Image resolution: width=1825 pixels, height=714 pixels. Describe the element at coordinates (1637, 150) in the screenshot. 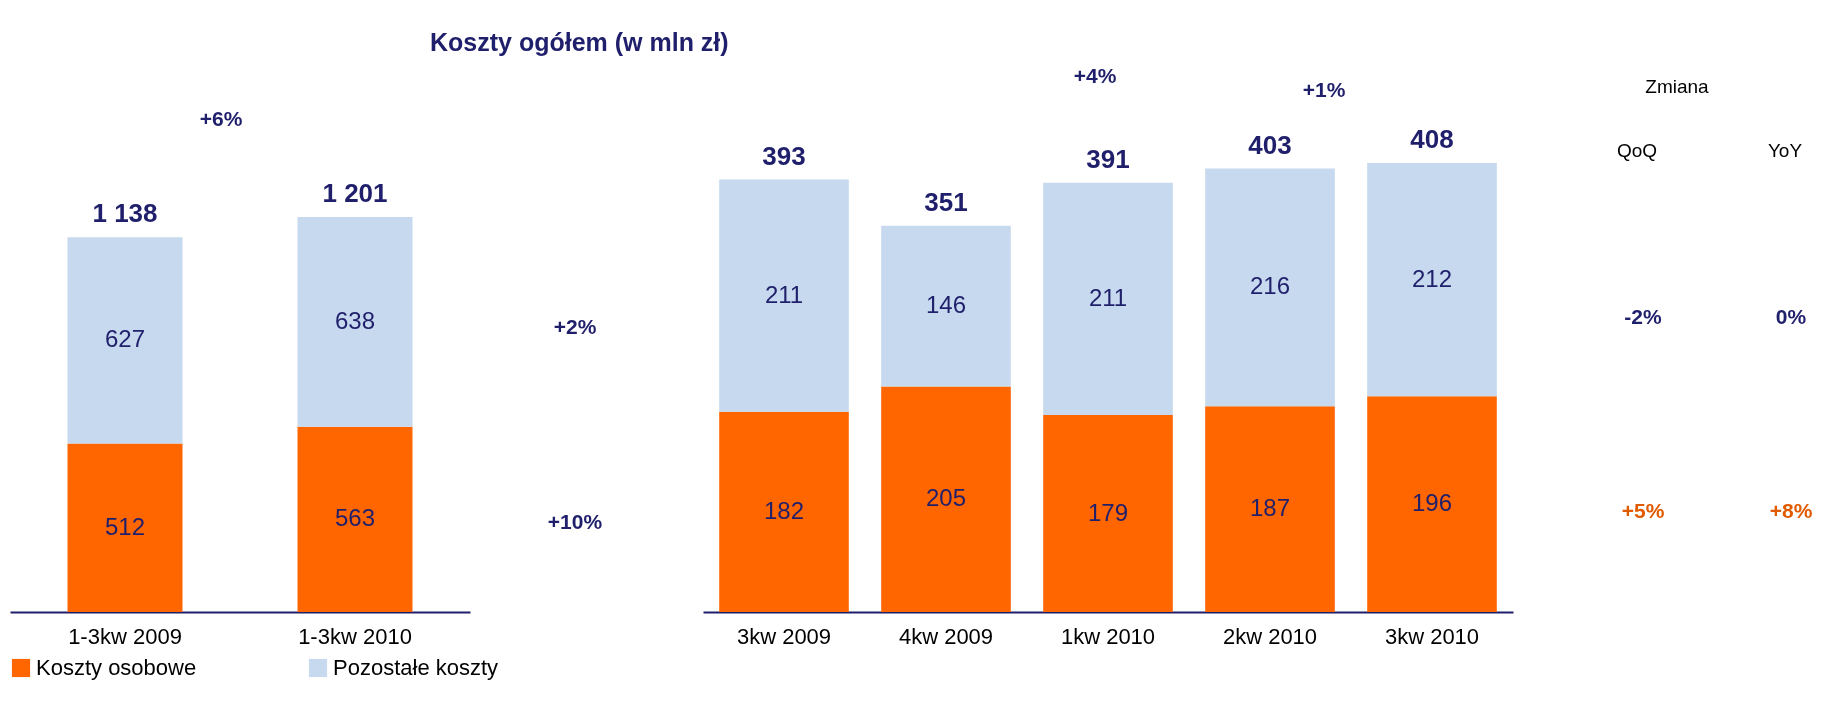

I see `text: QoQ` at that location.